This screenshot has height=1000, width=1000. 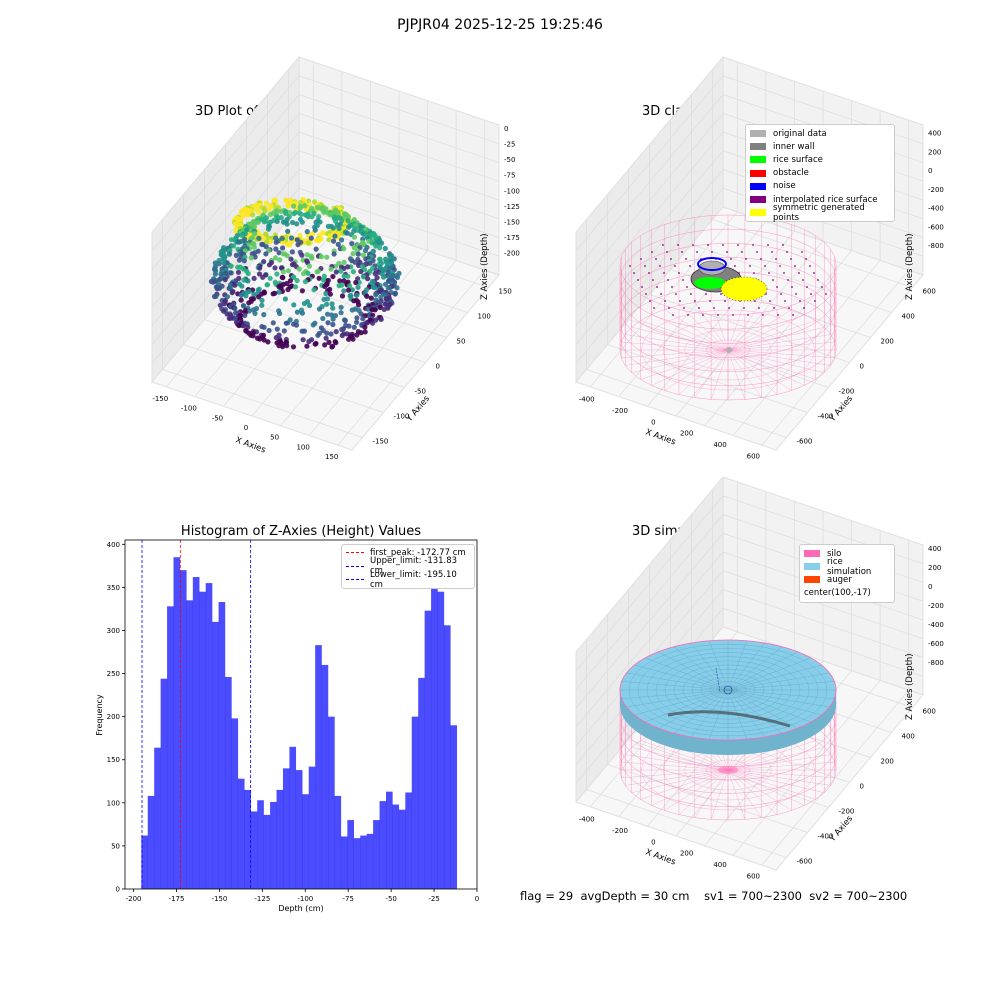 I want to click on y-tick-label: -150, so click(x=381, y=442).